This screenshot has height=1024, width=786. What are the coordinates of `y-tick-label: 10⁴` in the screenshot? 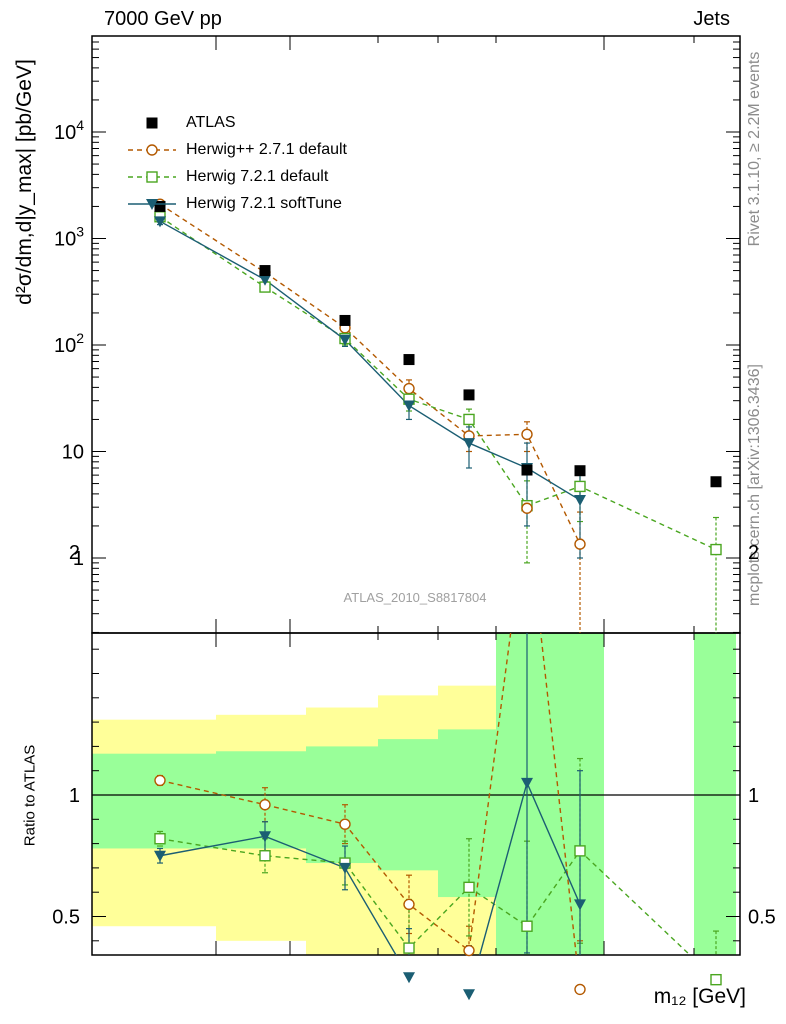 It's located at (69, 130).